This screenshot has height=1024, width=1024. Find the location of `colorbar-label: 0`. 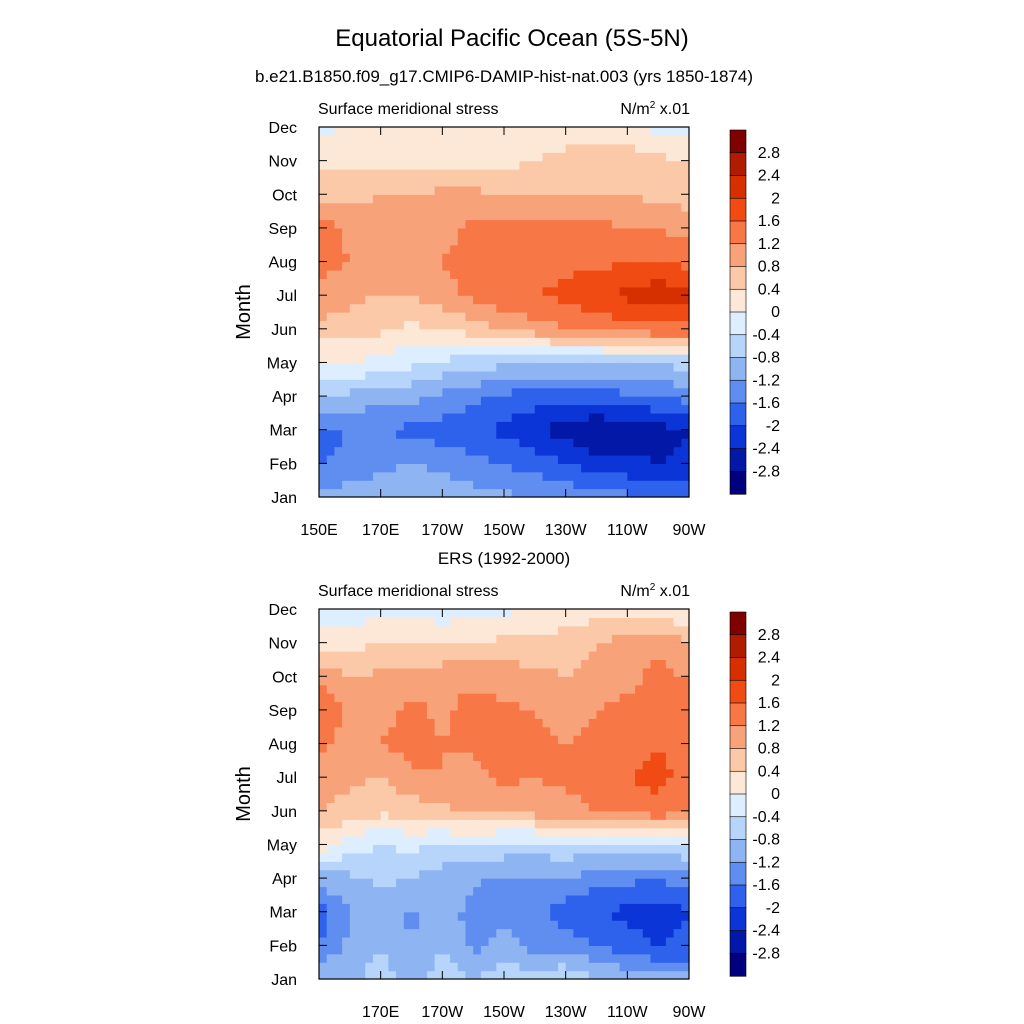

colorbar-label: 0 is located at coordinates (775, 794).